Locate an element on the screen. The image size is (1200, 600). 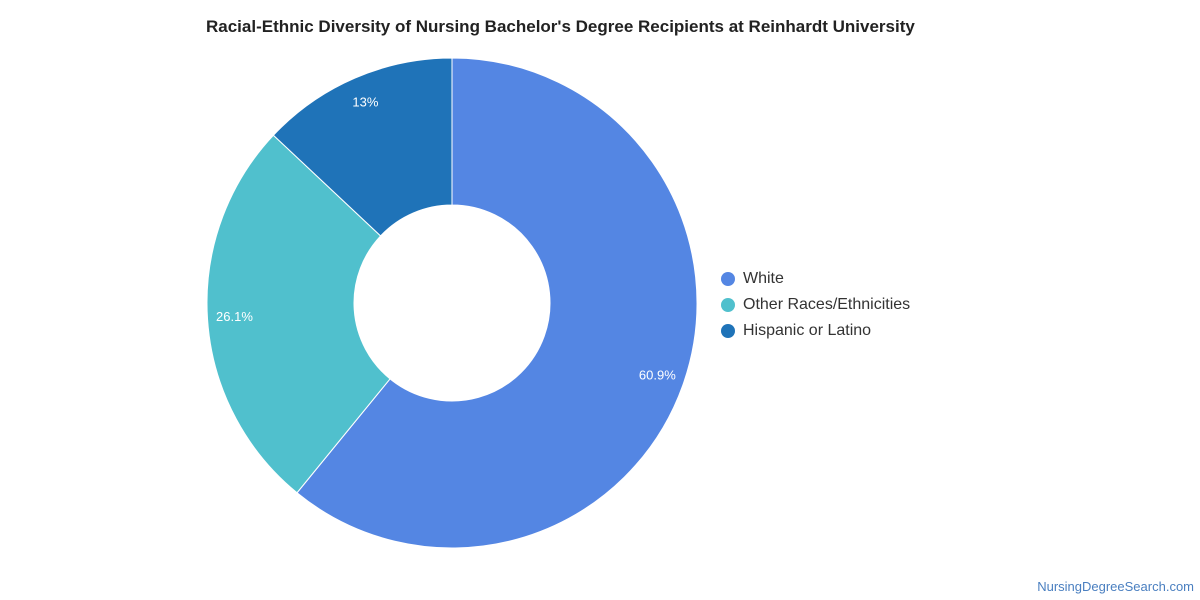
legend-item: Hispanic or Latino is located at coordinates (815, 331).